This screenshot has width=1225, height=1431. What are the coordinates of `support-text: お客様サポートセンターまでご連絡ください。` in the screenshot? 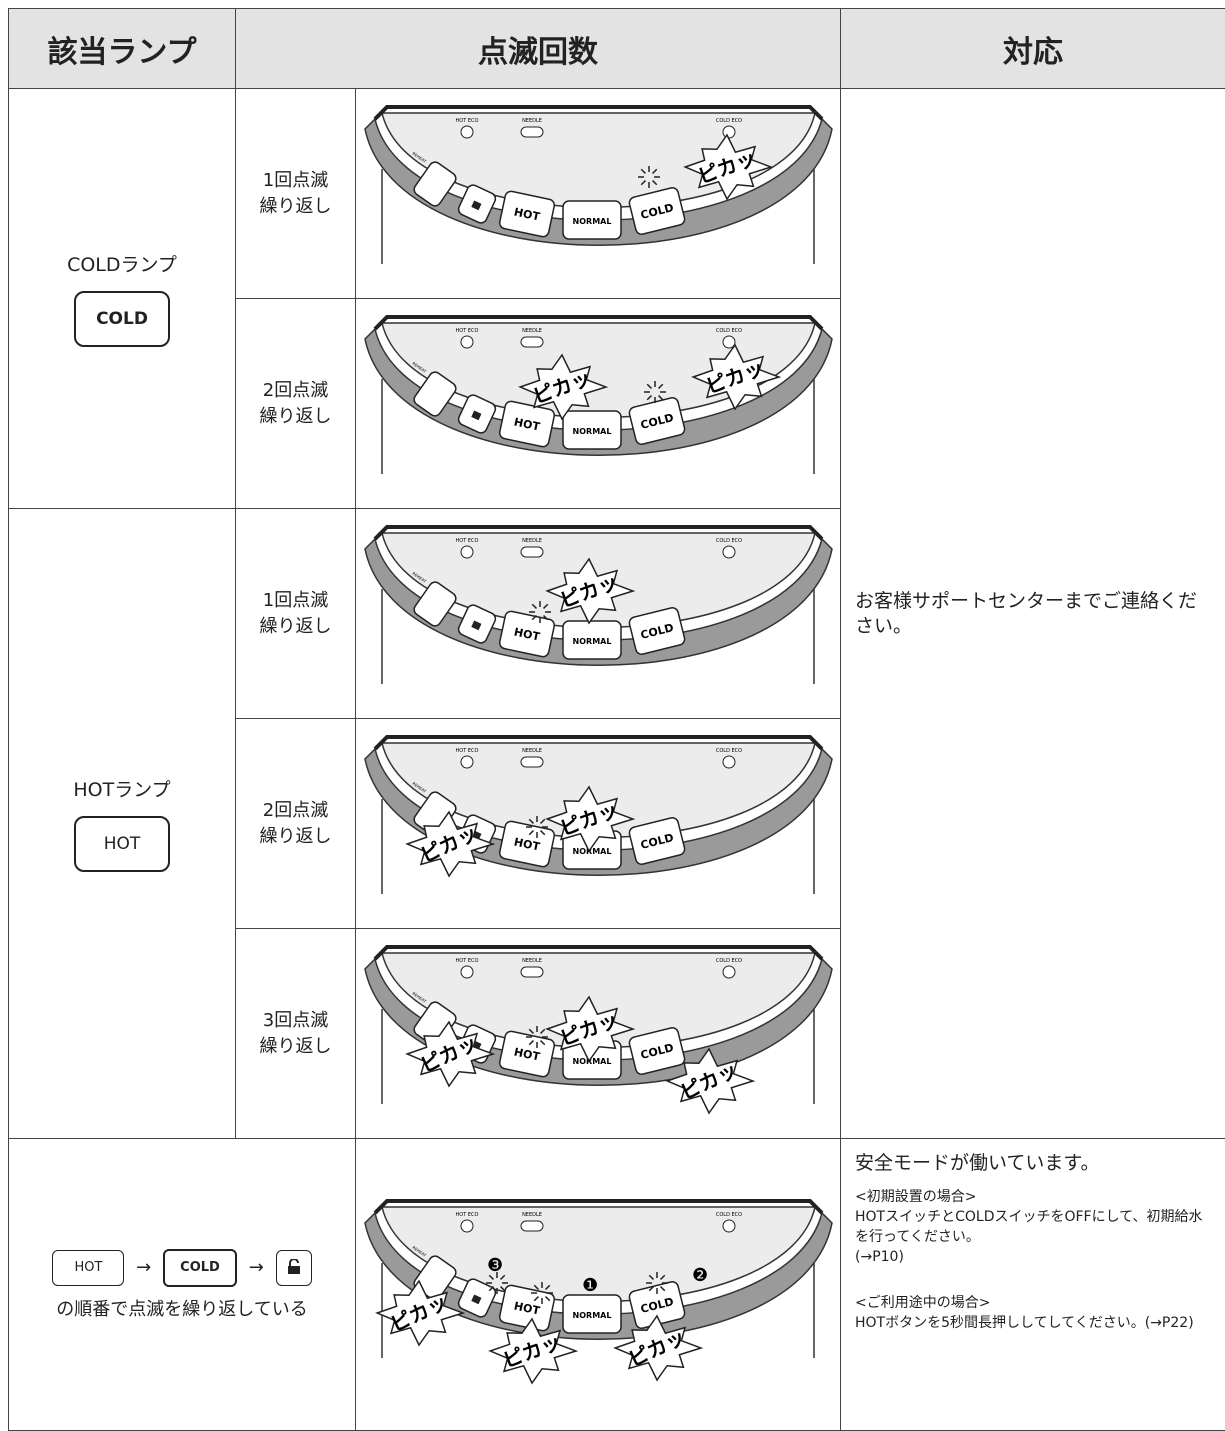 It's located at (1026, 613).